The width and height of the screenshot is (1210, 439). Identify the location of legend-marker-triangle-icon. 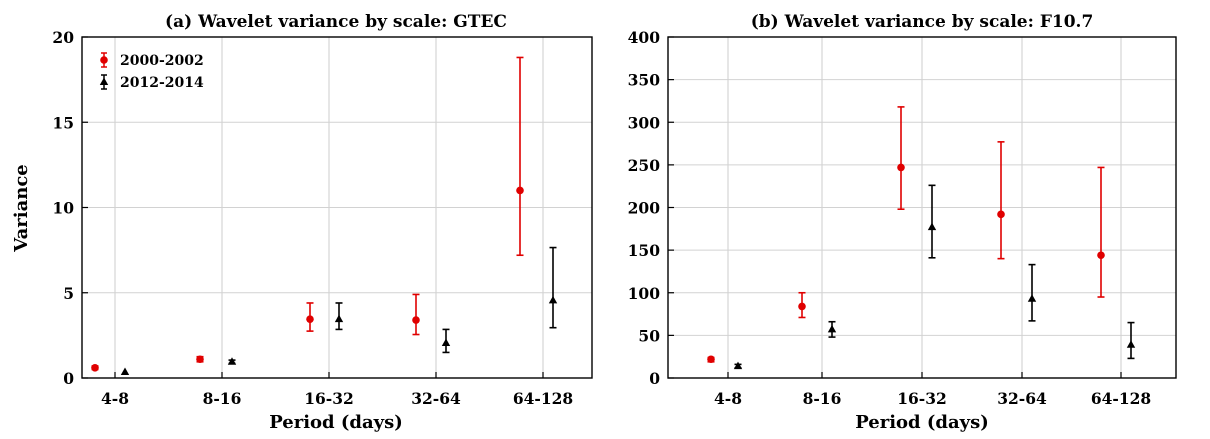
(104, 81).